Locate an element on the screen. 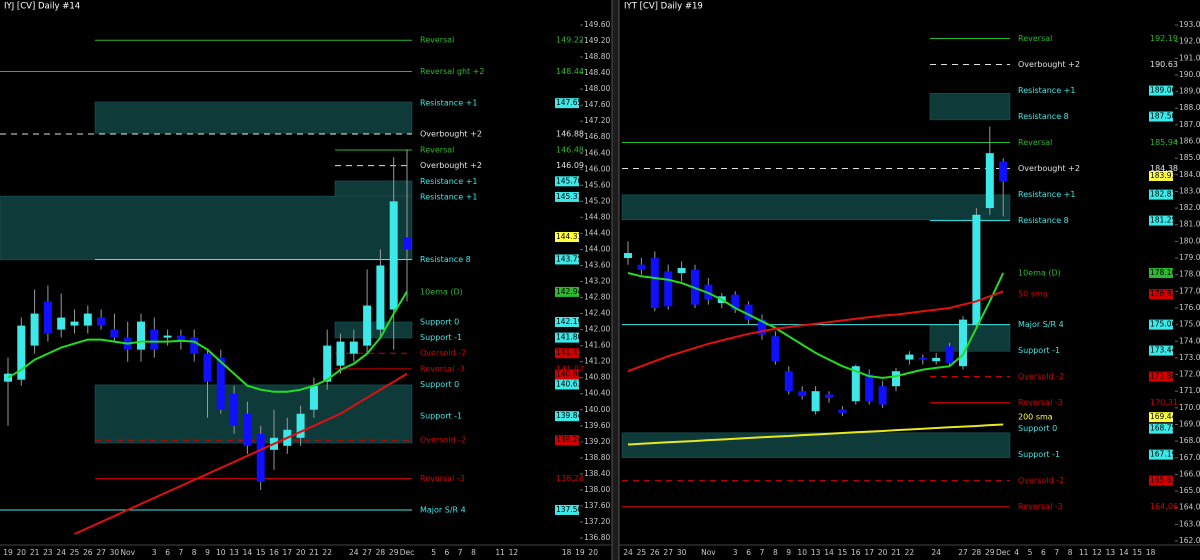 The height and width of the screenshot is (560, 1200). y-tick-label: 148.00 is located at coordinates (597, 88).